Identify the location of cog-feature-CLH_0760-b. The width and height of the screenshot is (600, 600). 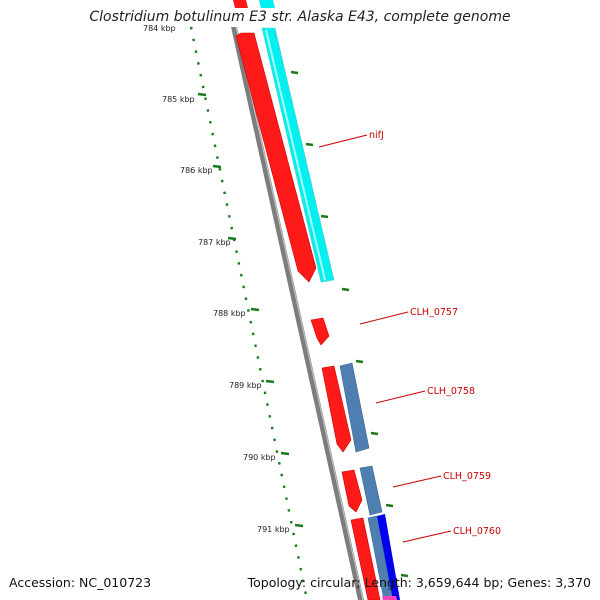
(388, 557).